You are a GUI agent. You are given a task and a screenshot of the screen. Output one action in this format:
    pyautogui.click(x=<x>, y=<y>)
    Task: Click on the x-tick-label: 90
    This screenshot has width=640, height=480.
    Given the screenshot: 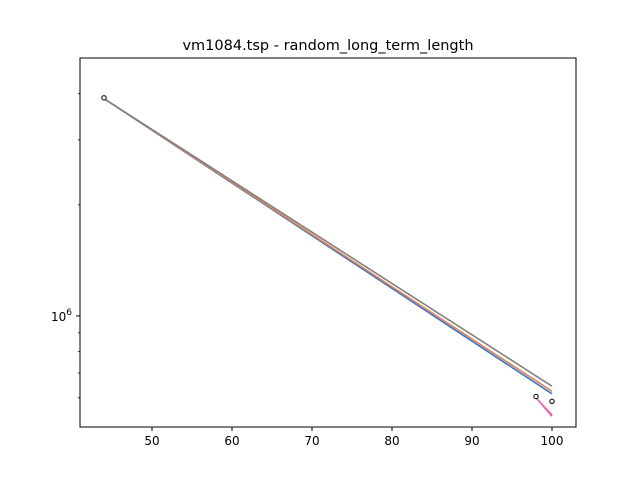 What is the action you would take?
    pyautogui.click(x=471, y=441)
    